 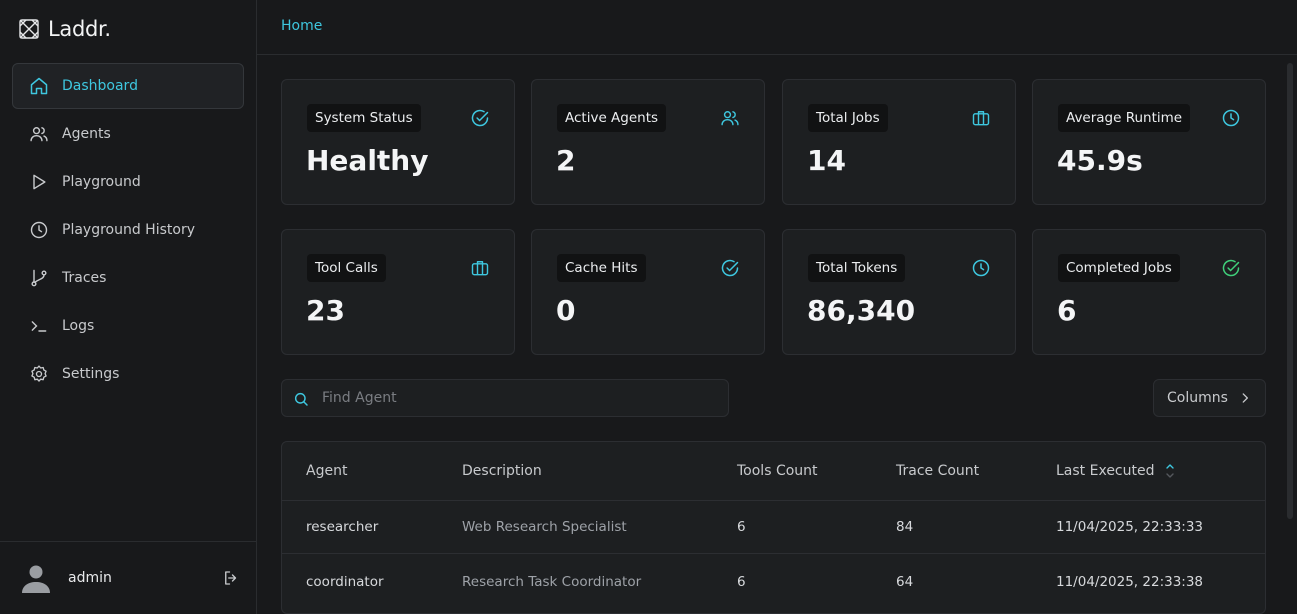 I want to click on user-bar: admin, so click(x=128, y=577).